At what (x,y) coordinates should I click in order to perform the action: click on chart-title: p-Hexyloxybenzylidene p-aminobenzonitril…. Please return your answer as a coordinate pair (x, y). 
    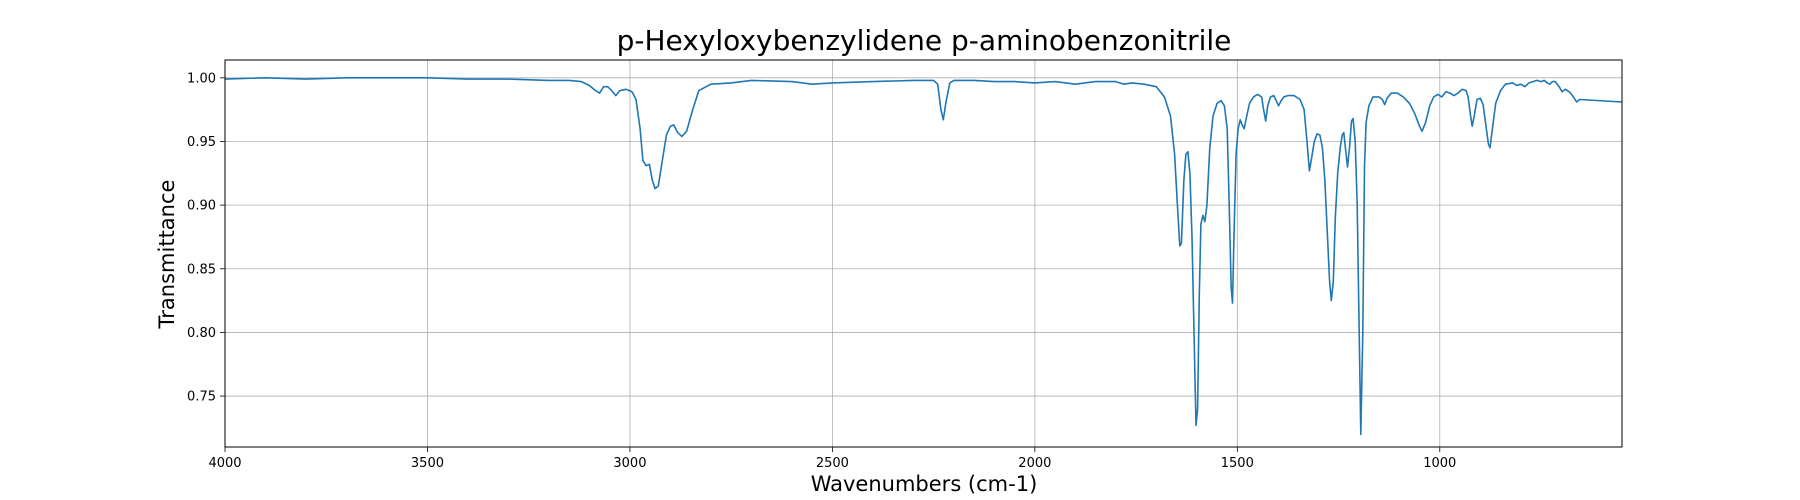
    Looking at the image, I should click on (924, 40).